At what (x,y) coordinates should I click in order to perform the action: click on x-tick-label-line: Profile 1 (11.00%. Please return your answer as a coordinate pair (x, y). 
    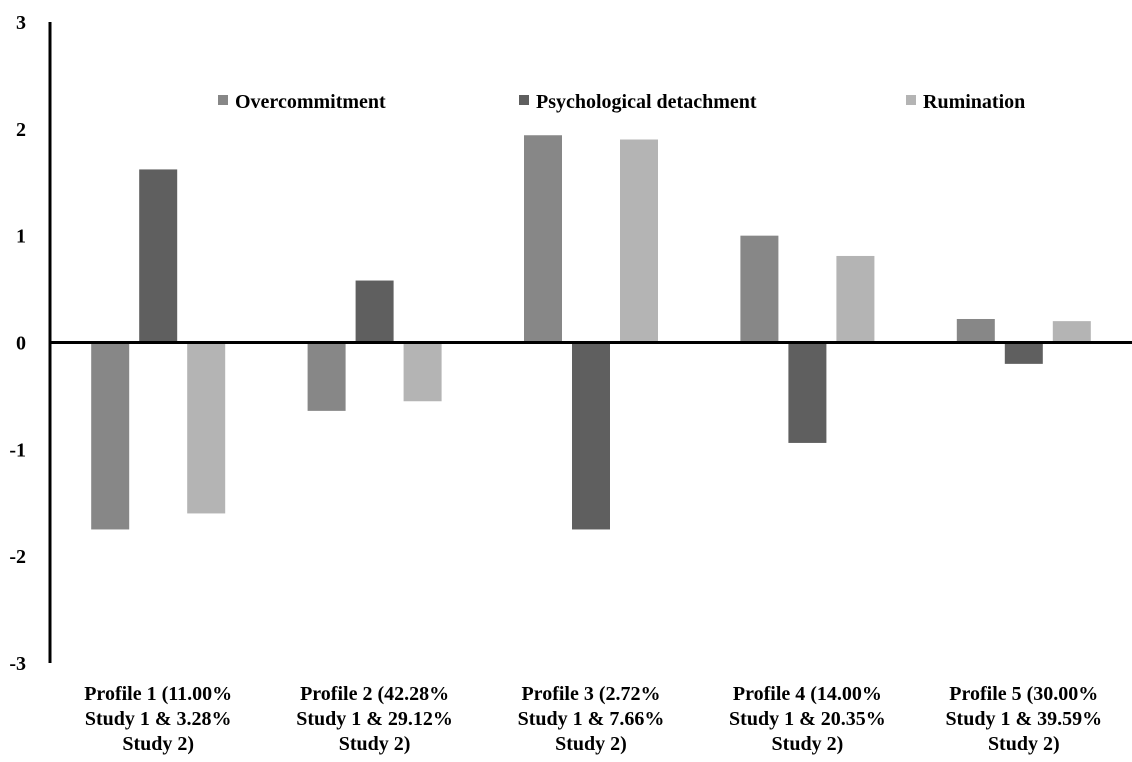
    Looking at the image, I should click on (158, 694).